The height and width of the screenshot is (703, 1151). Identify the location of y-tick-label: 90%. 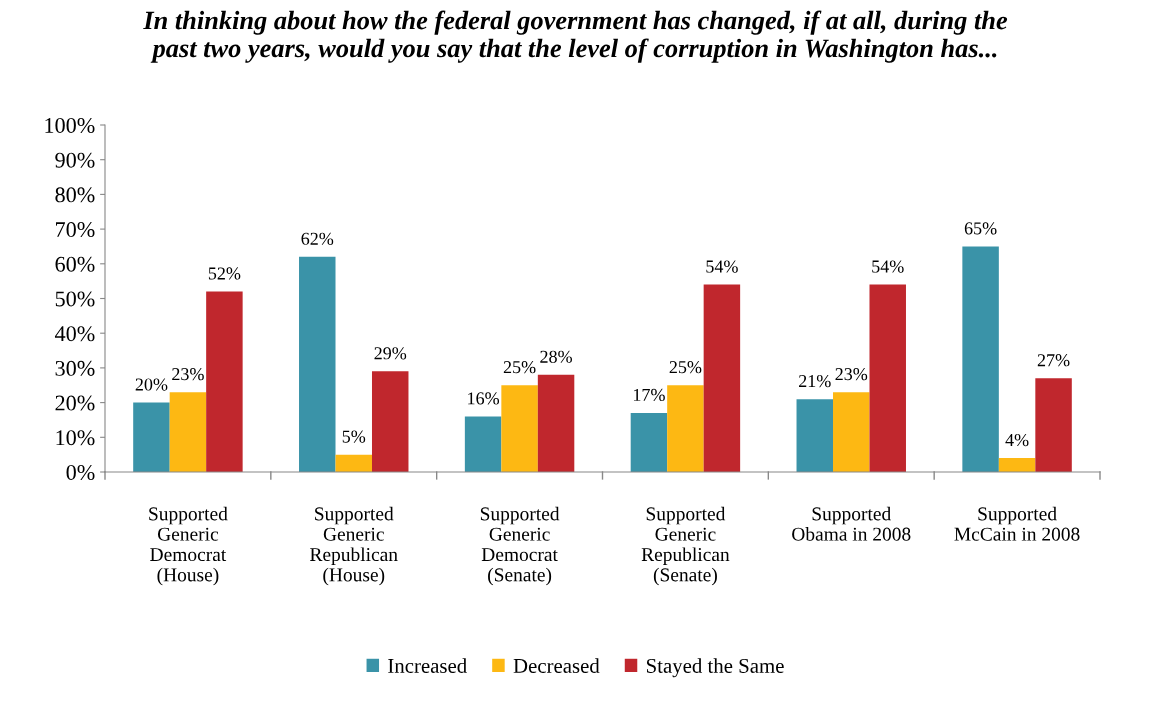
(75, 160).